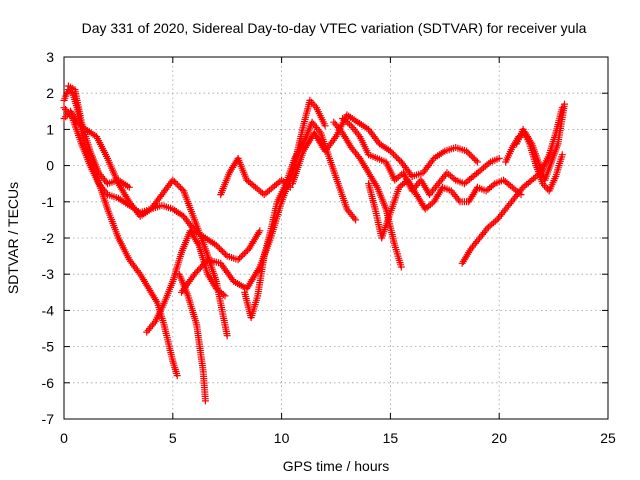 This screenshot has width=640, height=480. What do you see at coordinates (48, 202) in the screenshot?
I see `y-tick-label: -1` at bounding box center [48, 202].